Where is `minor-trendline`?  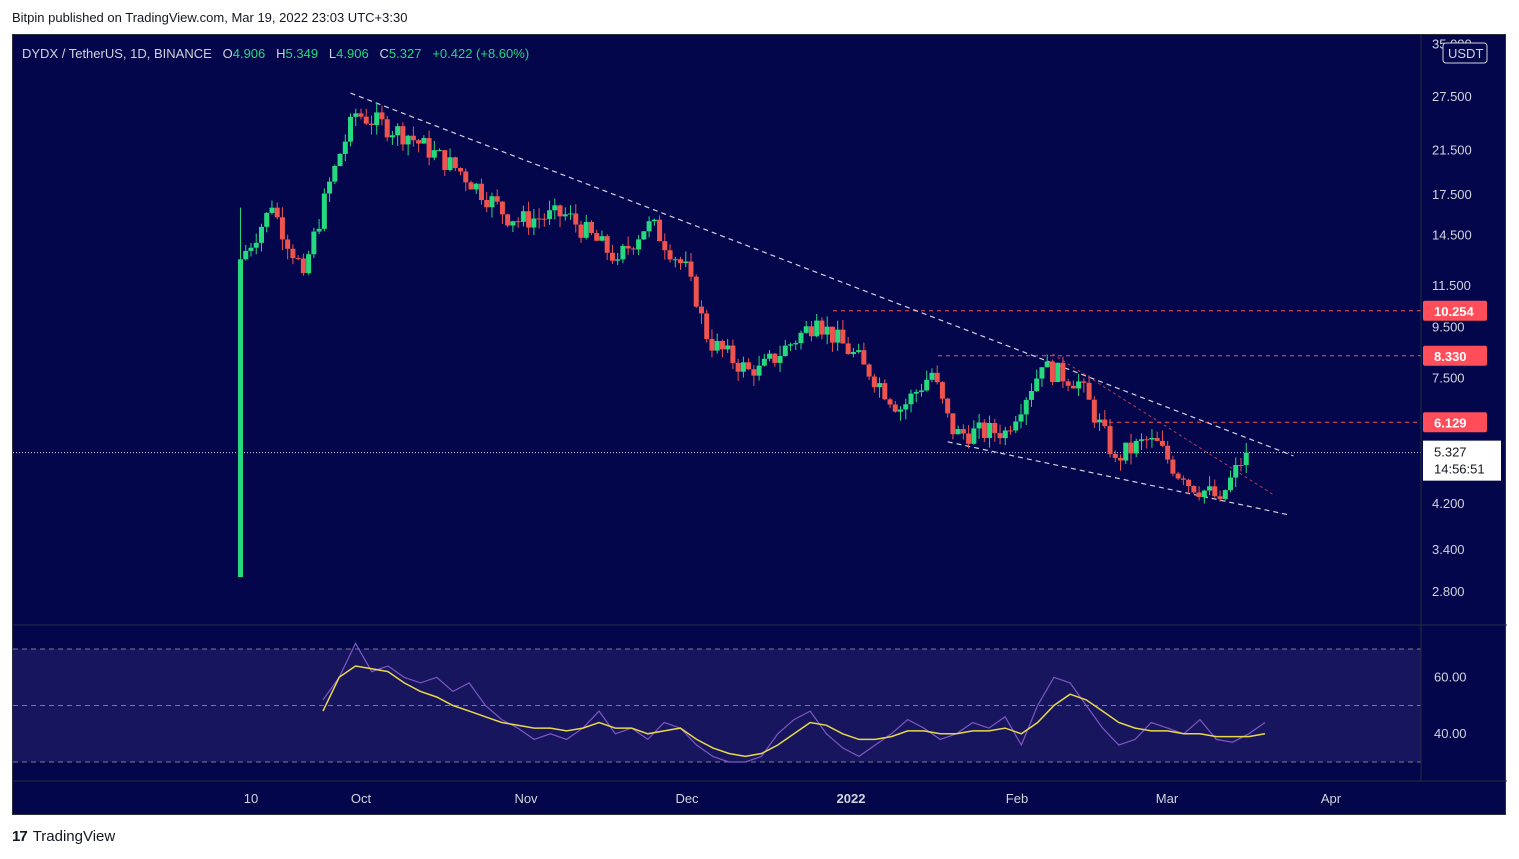 minor-trendline is located at coordinates (1162, 424).